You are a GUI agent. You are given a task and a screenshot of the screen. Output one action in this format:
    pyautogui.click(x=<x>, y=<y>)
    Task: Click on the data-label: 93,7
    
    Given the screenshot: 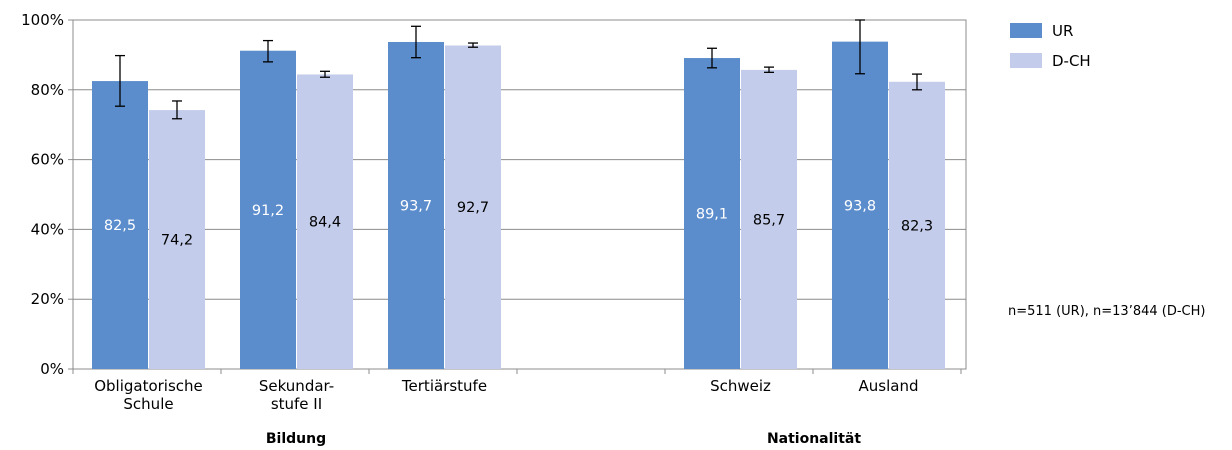 What is the action you would take?
    pyautogui.click(x=416, y=206)
    